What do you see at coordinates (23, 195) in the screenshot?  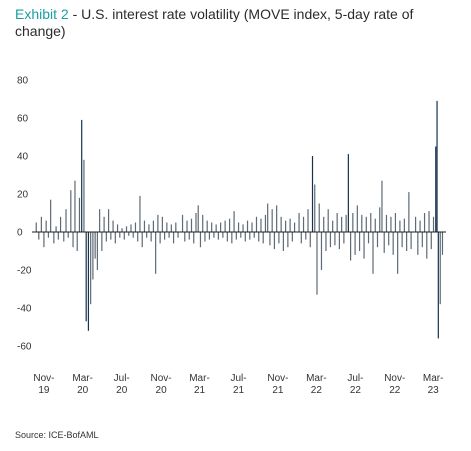 I see `y-tick-label: 20` at bounding box center [23, 195].